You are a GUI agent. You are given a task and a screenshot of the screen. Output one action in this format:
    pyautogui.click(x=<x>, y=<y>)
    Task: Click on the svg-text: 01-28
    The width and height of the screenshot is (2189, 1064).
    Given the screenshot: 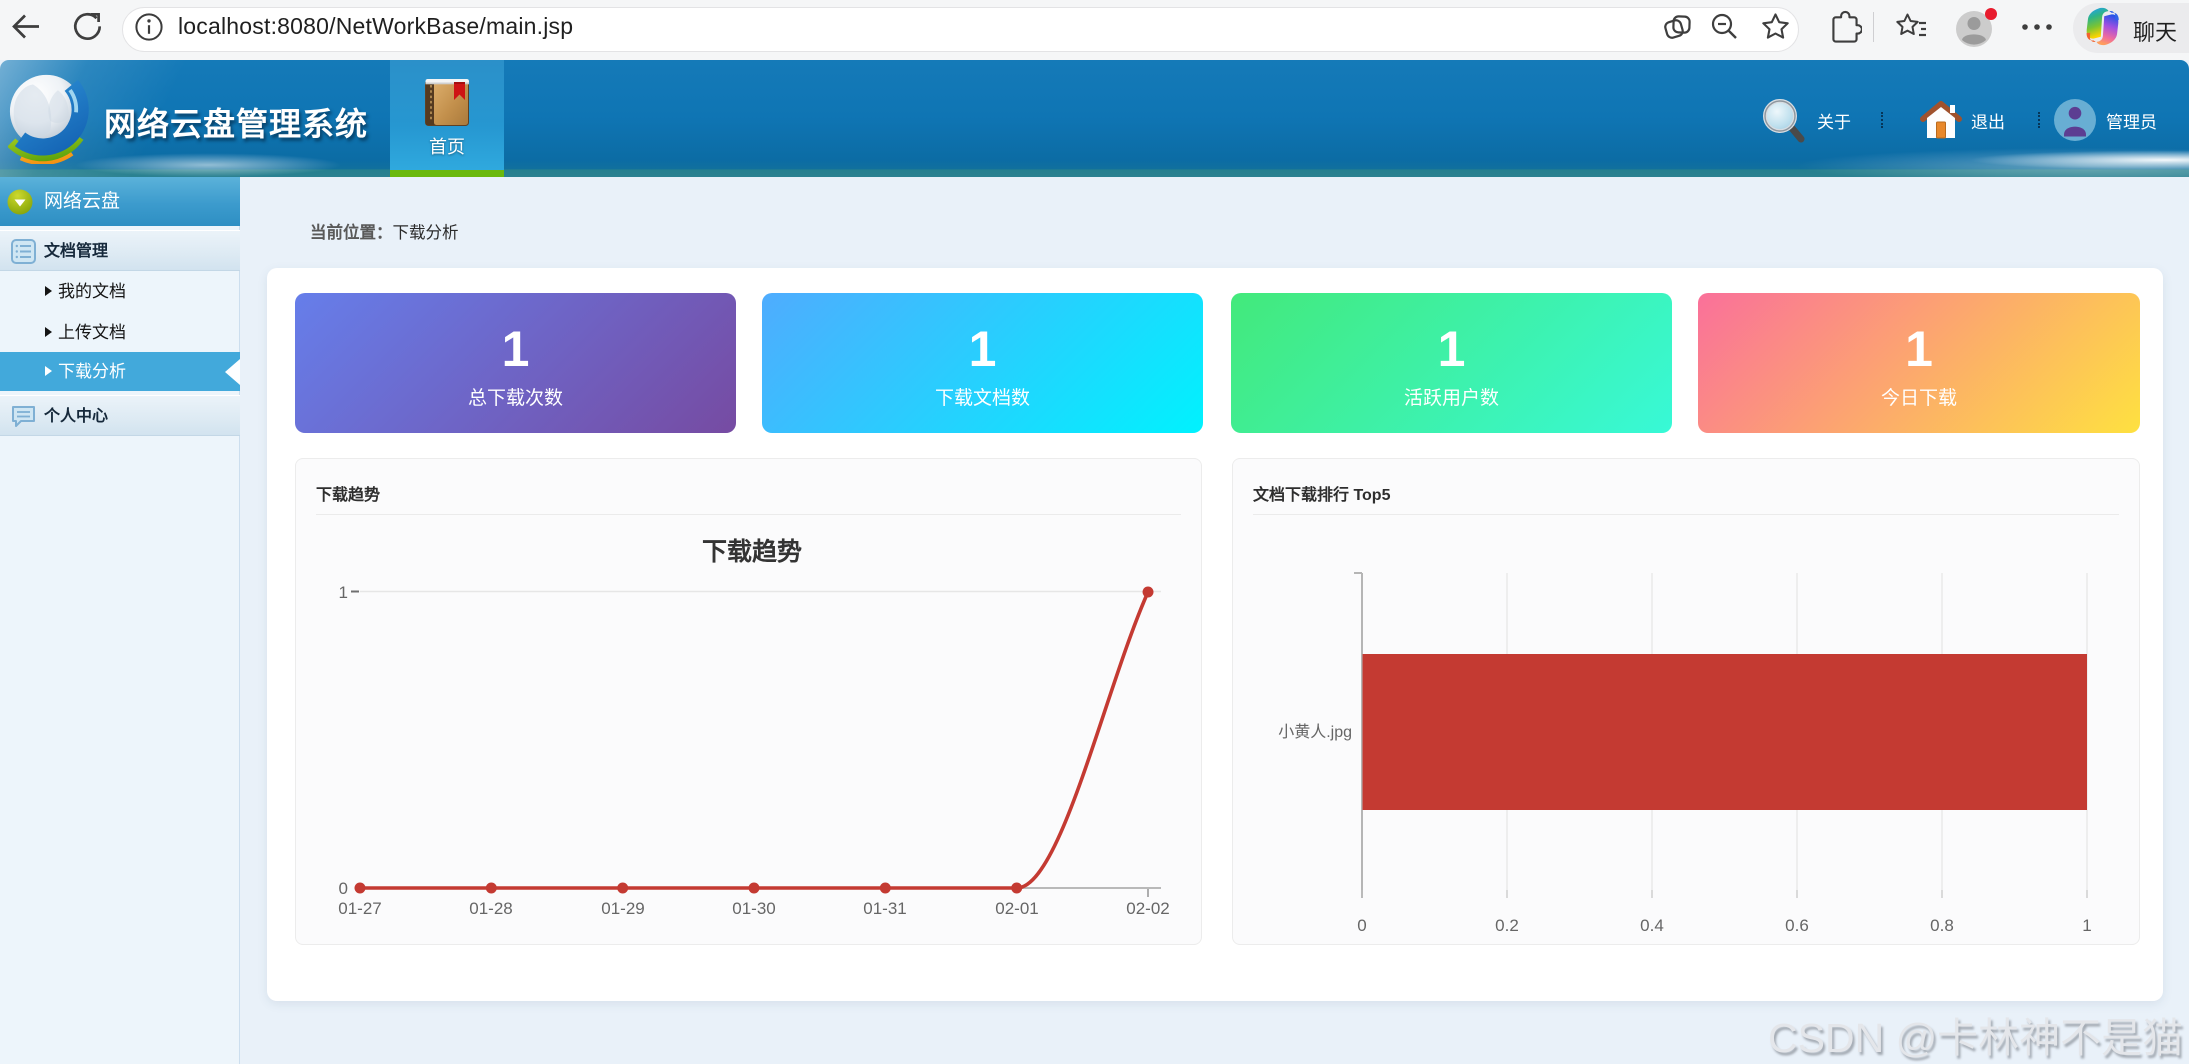 What is the action you would take?
    pyautogui.click(x=490, y=908)
    